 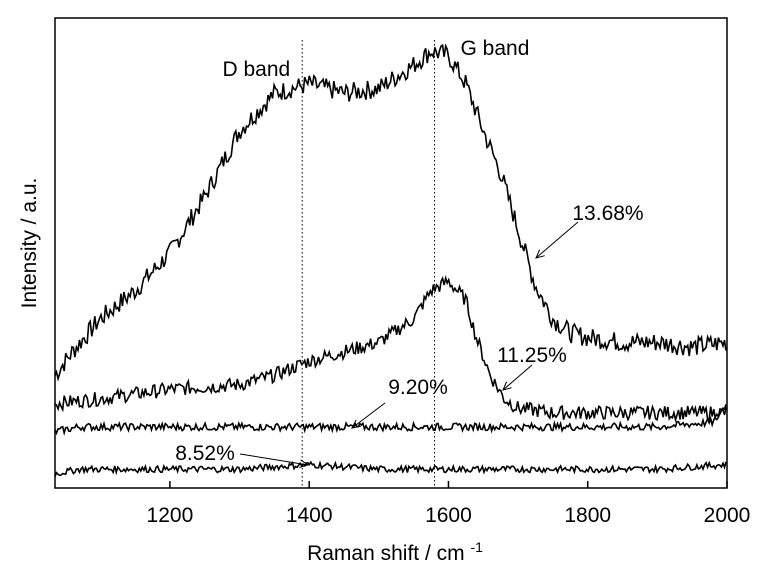 I want to click on x-axis-ticks: 1200 1400 1600 1800 2000, so click(x=449, y=504).